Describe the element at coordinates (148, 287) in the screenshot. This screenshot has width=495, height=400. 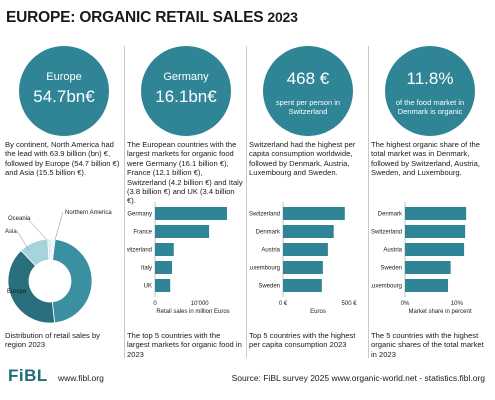
I see `category-label: UK` at that location.